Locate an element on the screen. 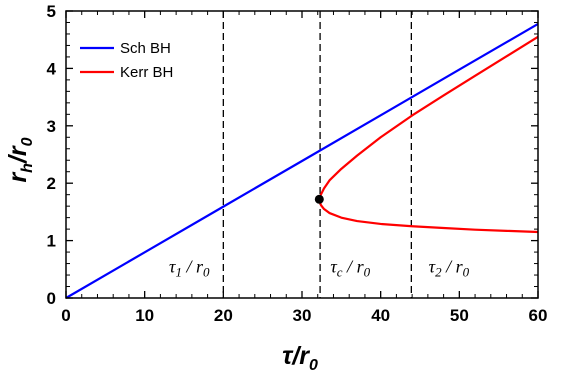 This screenshot has width=568, height=377. legend-label: Kerr BH is located at coordinates (146, 72).